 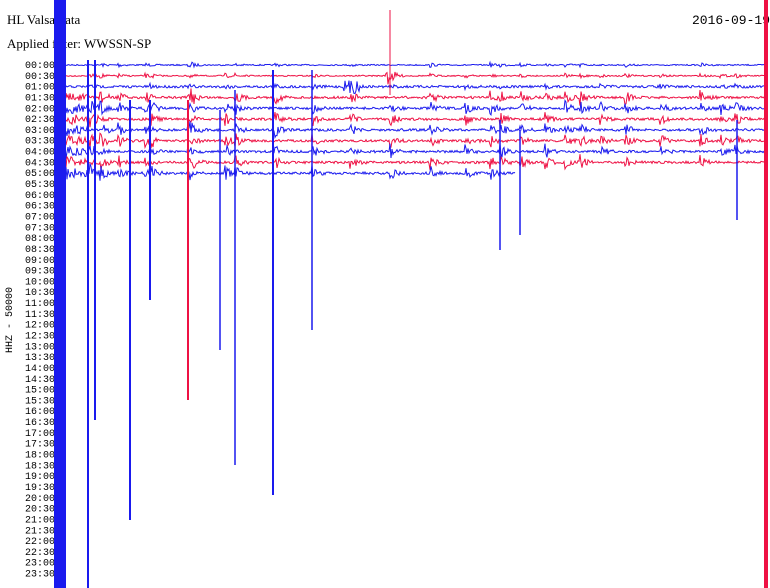 What do you see at coordinates (40, 153) in the screenshot?
I see `time-label: 04:00` at bounding box center [40, 153].